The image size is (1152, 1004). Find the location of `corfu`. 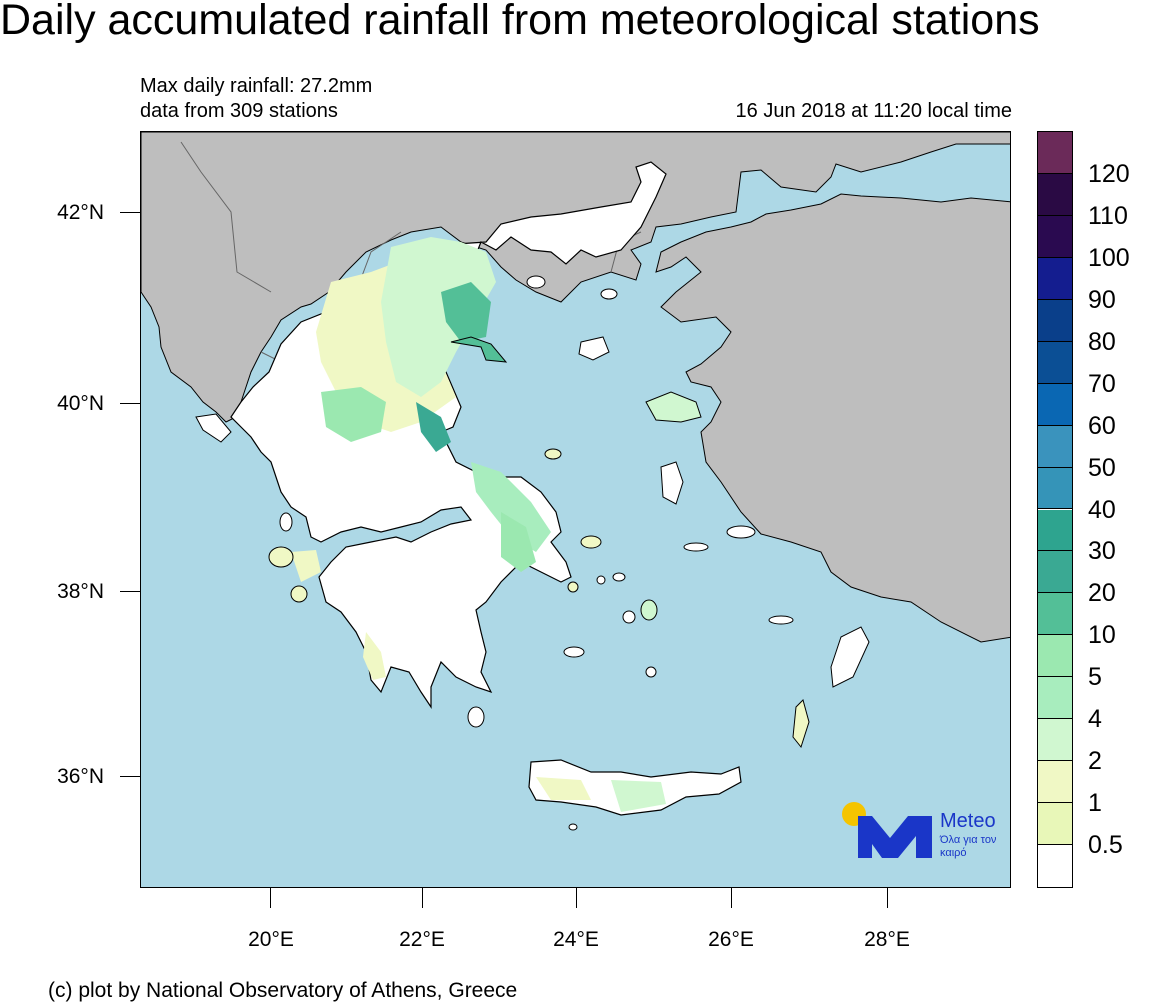

corfu is located at coordinates (213, 428).